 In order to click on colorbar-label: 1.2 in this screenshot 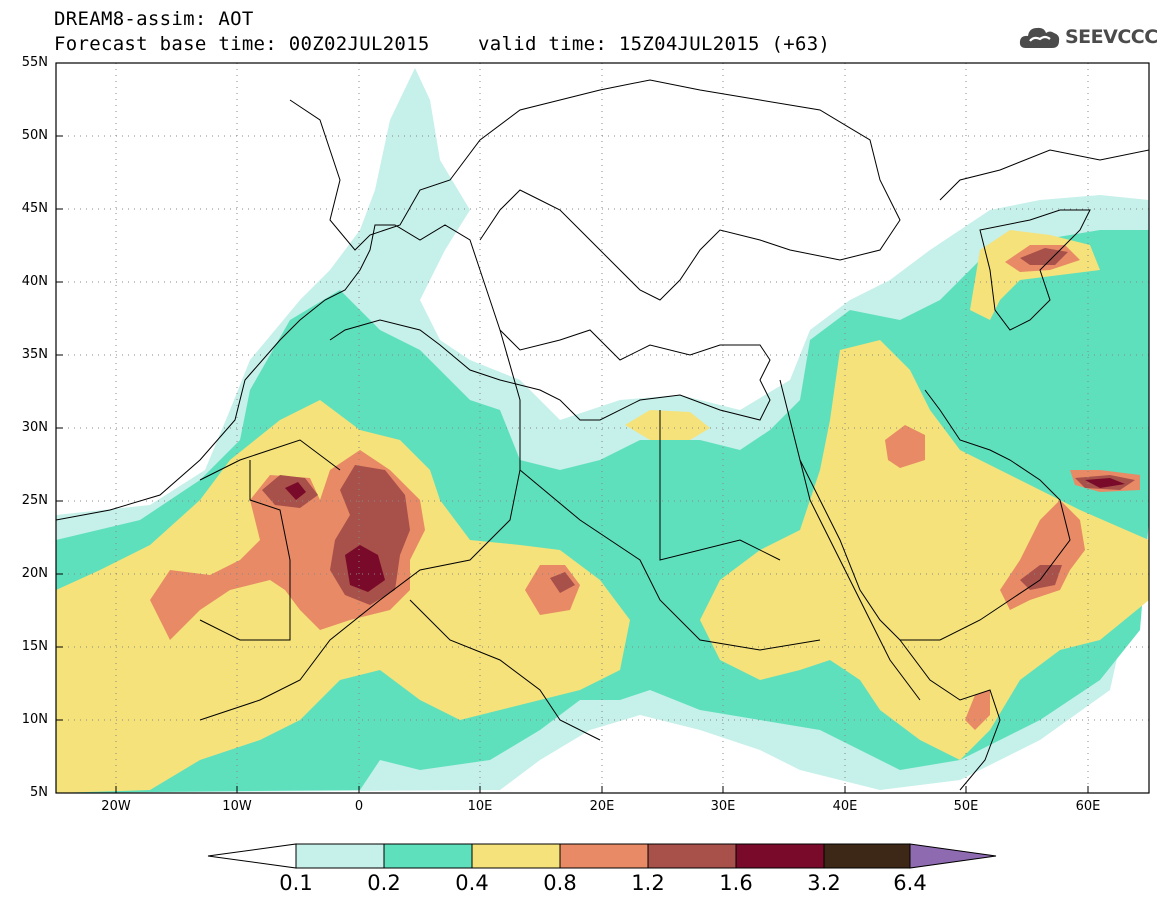, I will do `click(648, 883)`.